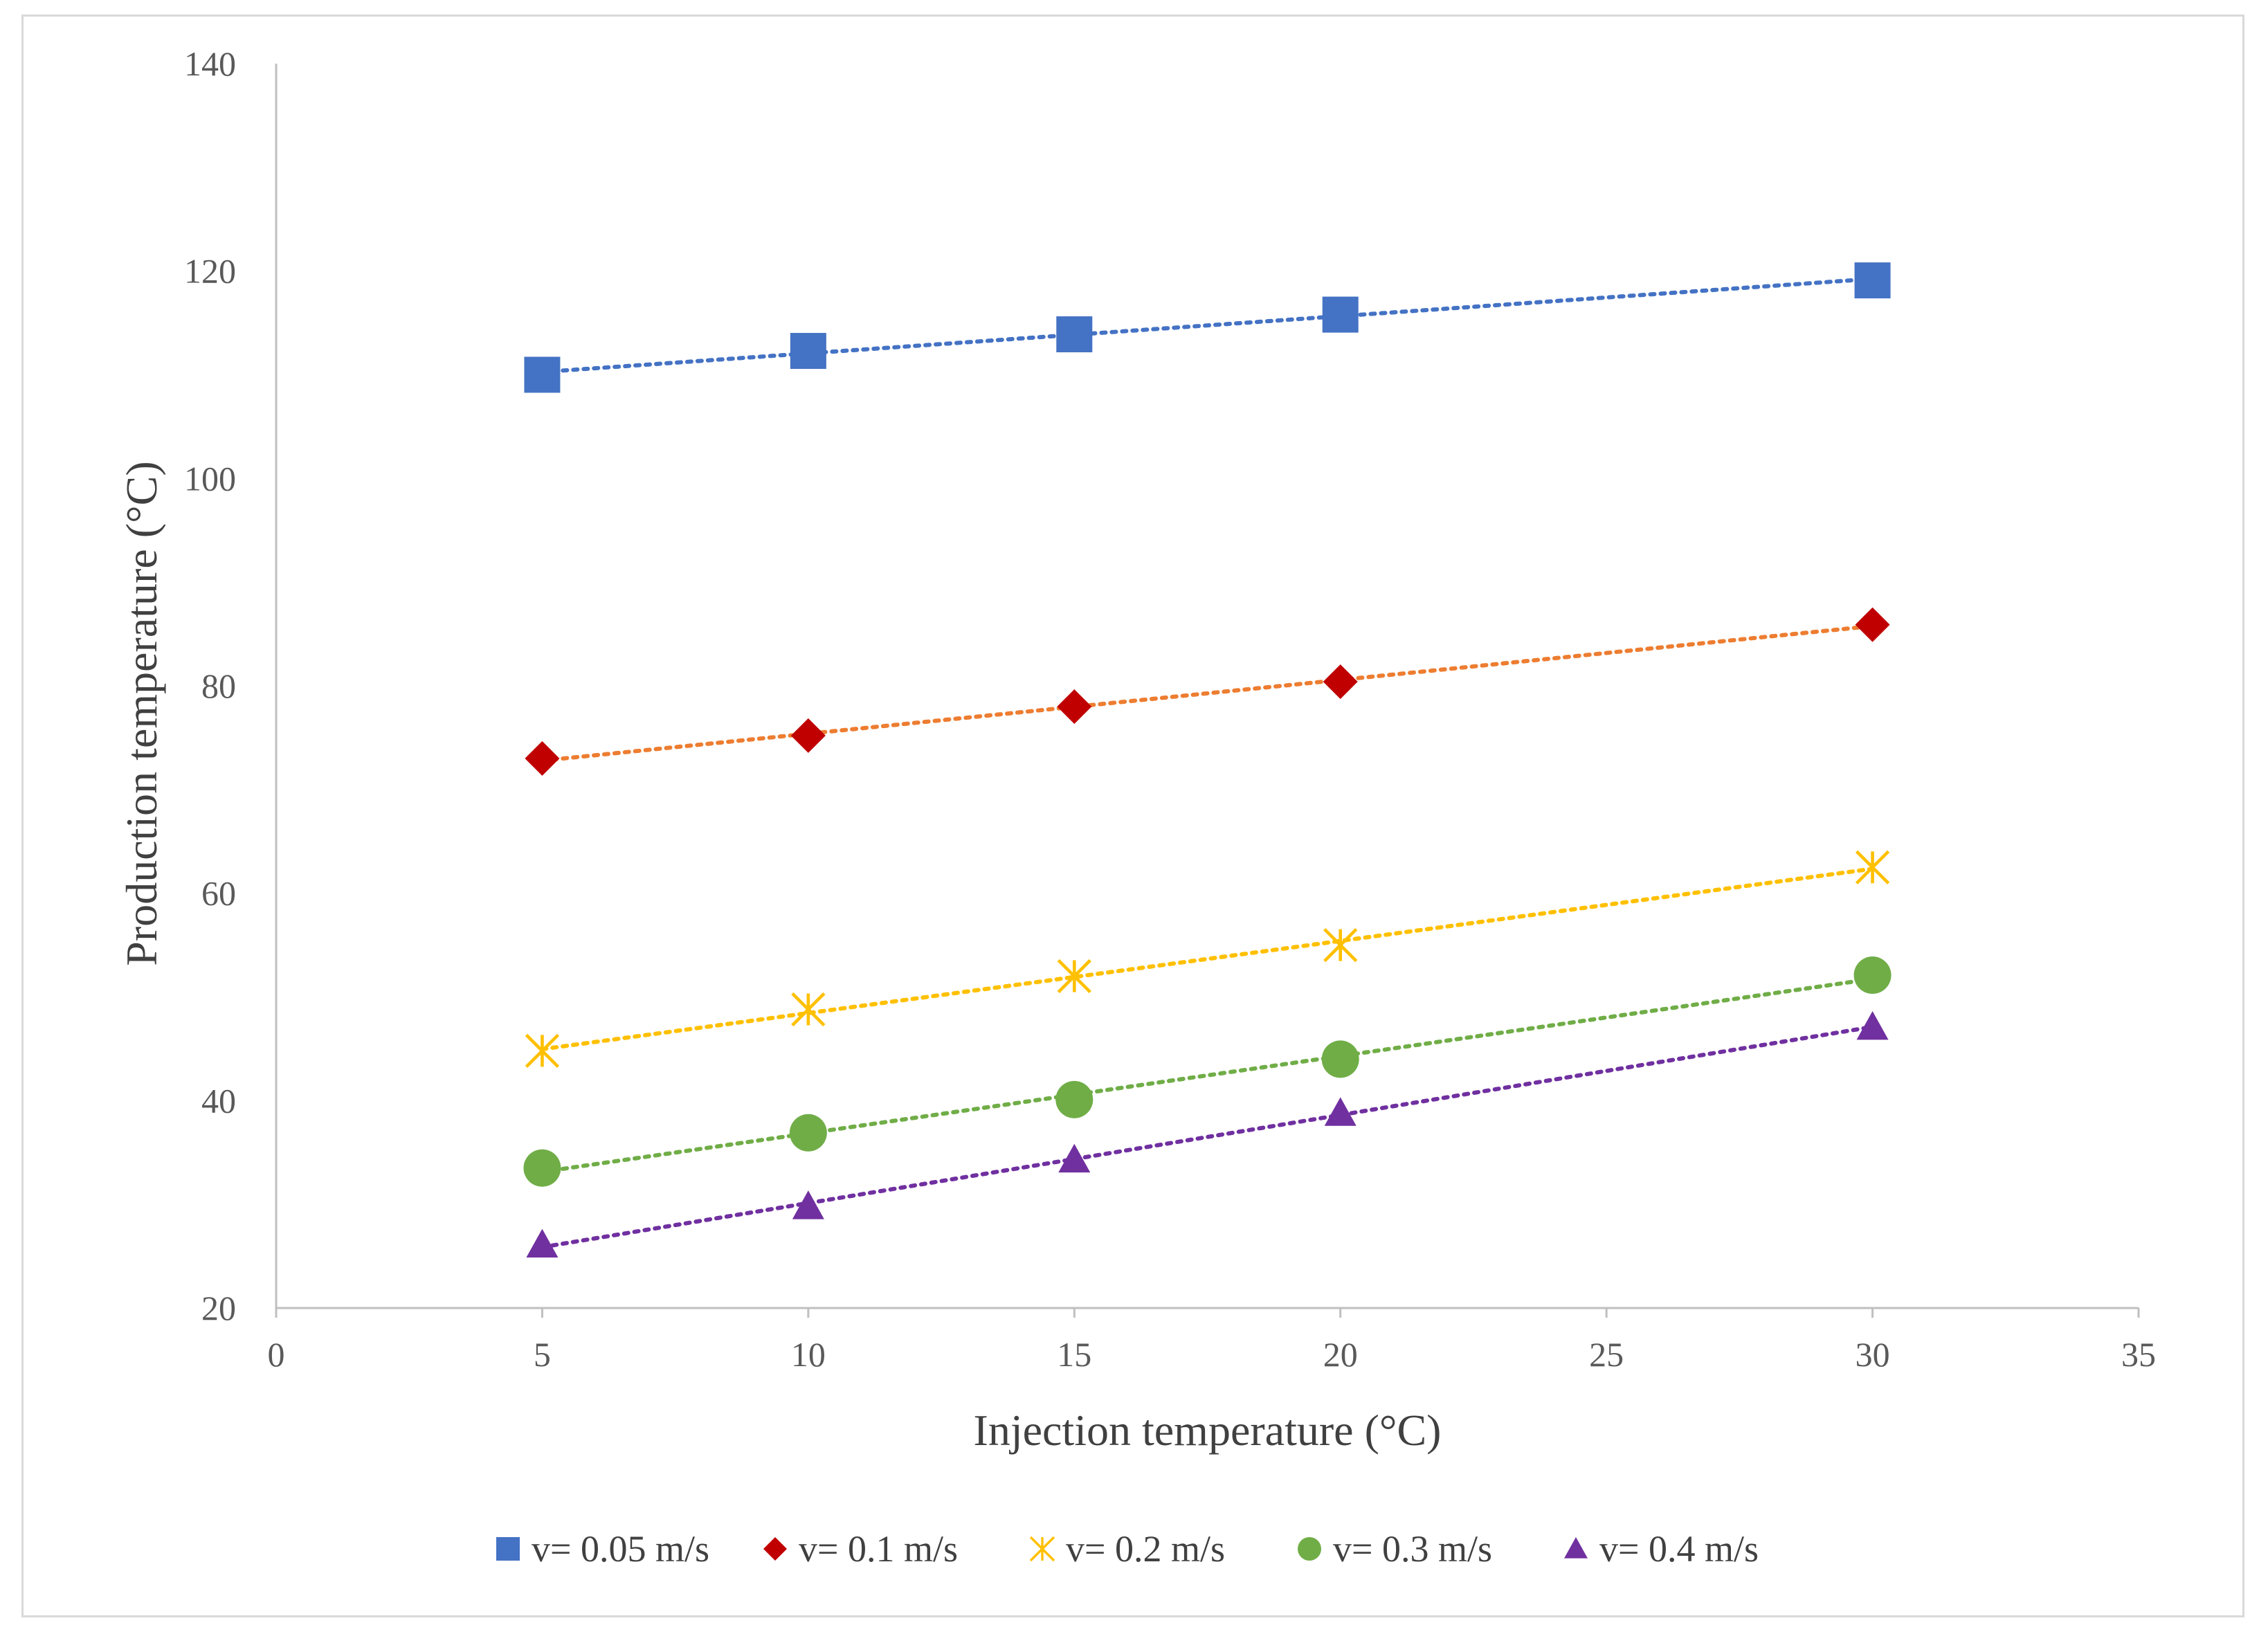  What do you see at coordinates (142, 713) in the screenshot?
I see `y-axis-title: Production temperature (°C)` at bounding box center [142, 713].